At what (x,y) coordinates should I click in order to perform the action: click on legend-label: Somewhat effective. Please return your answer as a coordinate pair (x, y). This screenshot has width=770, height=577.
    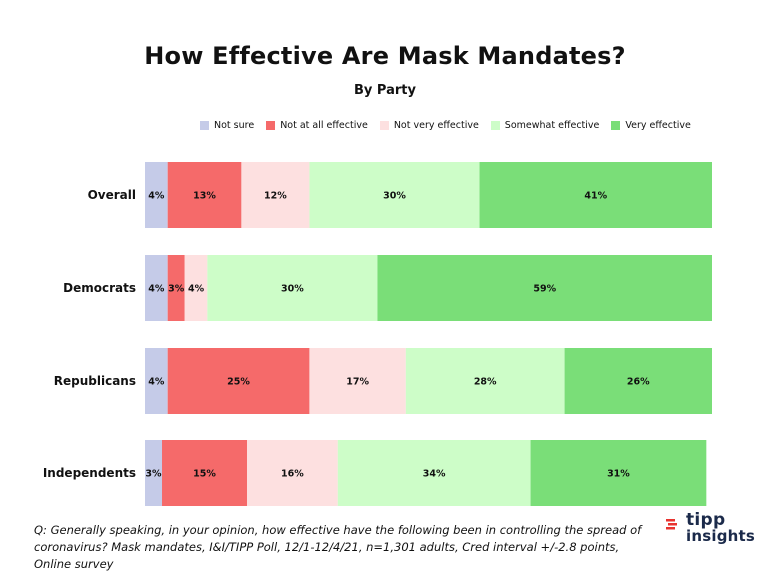
    Looking at the image, I should click on (552, 125).